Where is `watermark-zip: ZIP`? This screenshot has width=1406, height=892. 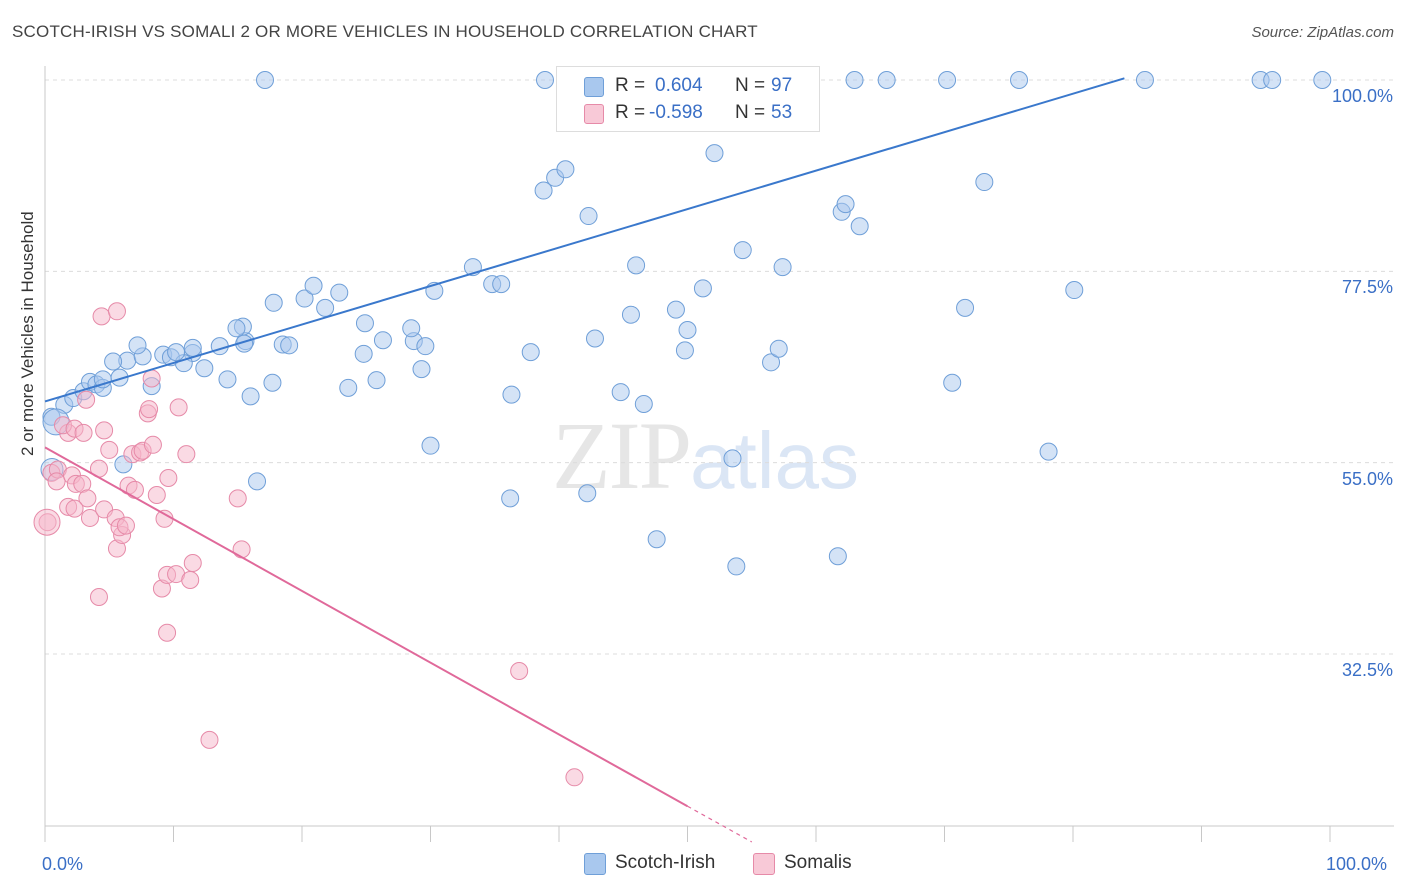 watermark-zip: ZIP is located at coordinates (622, 455).